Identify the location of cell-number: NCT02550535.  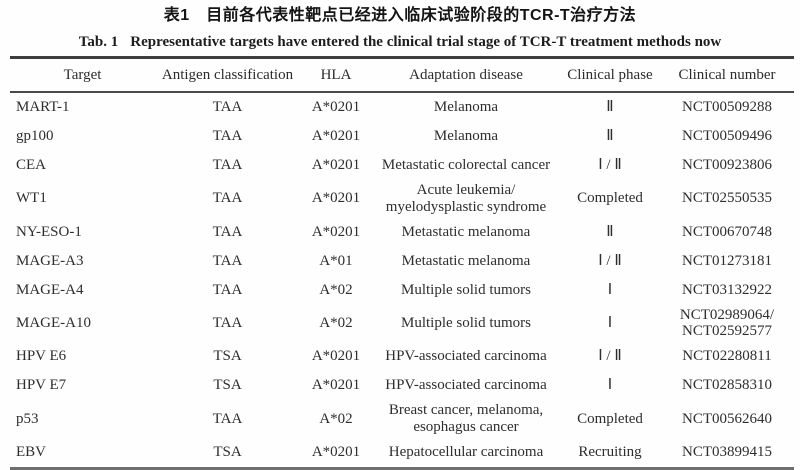
(727, 198).